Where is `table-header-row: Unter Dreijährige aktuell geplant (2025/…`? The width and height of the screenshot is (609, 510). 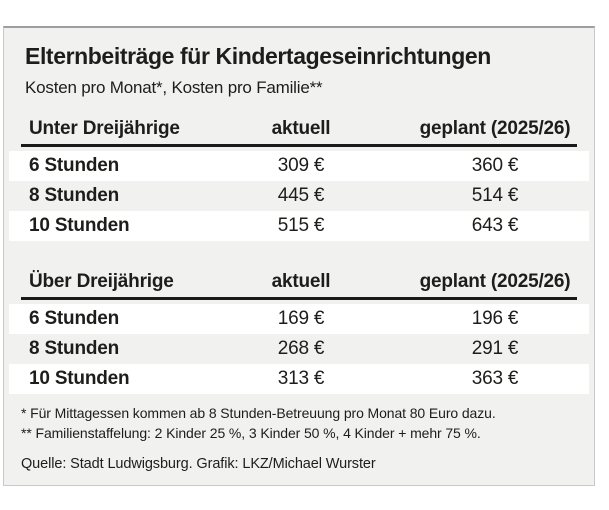 table-header-row: Unter Dreijährige aktuell geplant (2025/… is located at coordinates (299, 129).